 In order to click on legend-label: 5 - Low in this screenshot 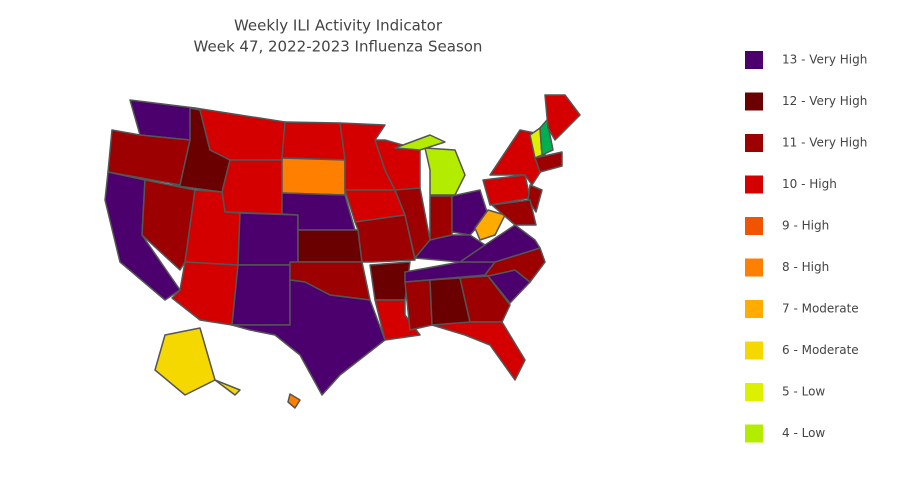, I will do `click(803, 392)`.